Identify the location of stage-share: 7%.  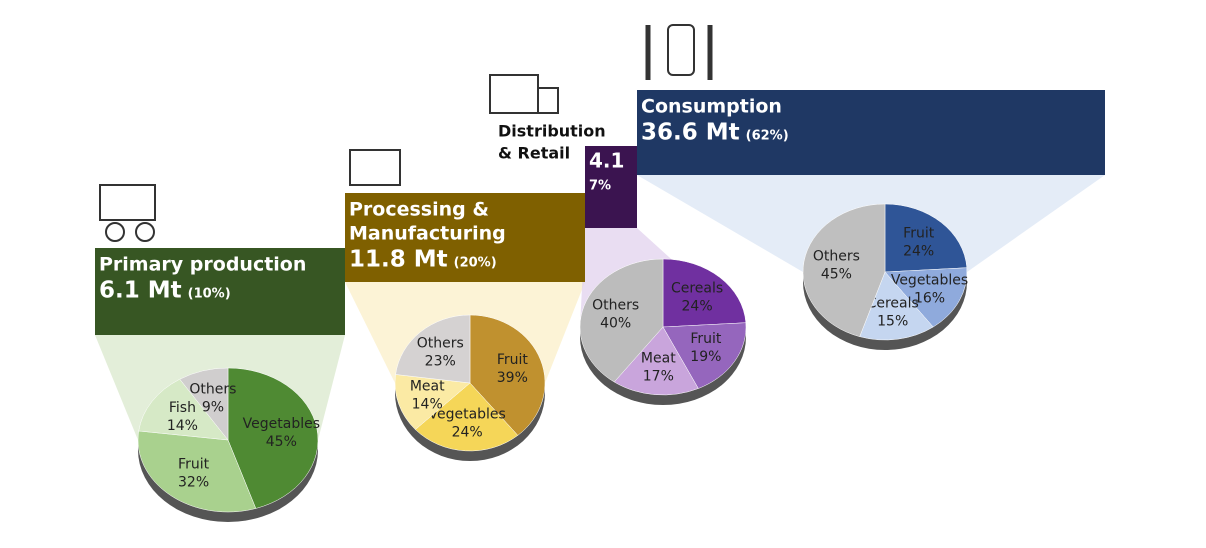
(600, 186).